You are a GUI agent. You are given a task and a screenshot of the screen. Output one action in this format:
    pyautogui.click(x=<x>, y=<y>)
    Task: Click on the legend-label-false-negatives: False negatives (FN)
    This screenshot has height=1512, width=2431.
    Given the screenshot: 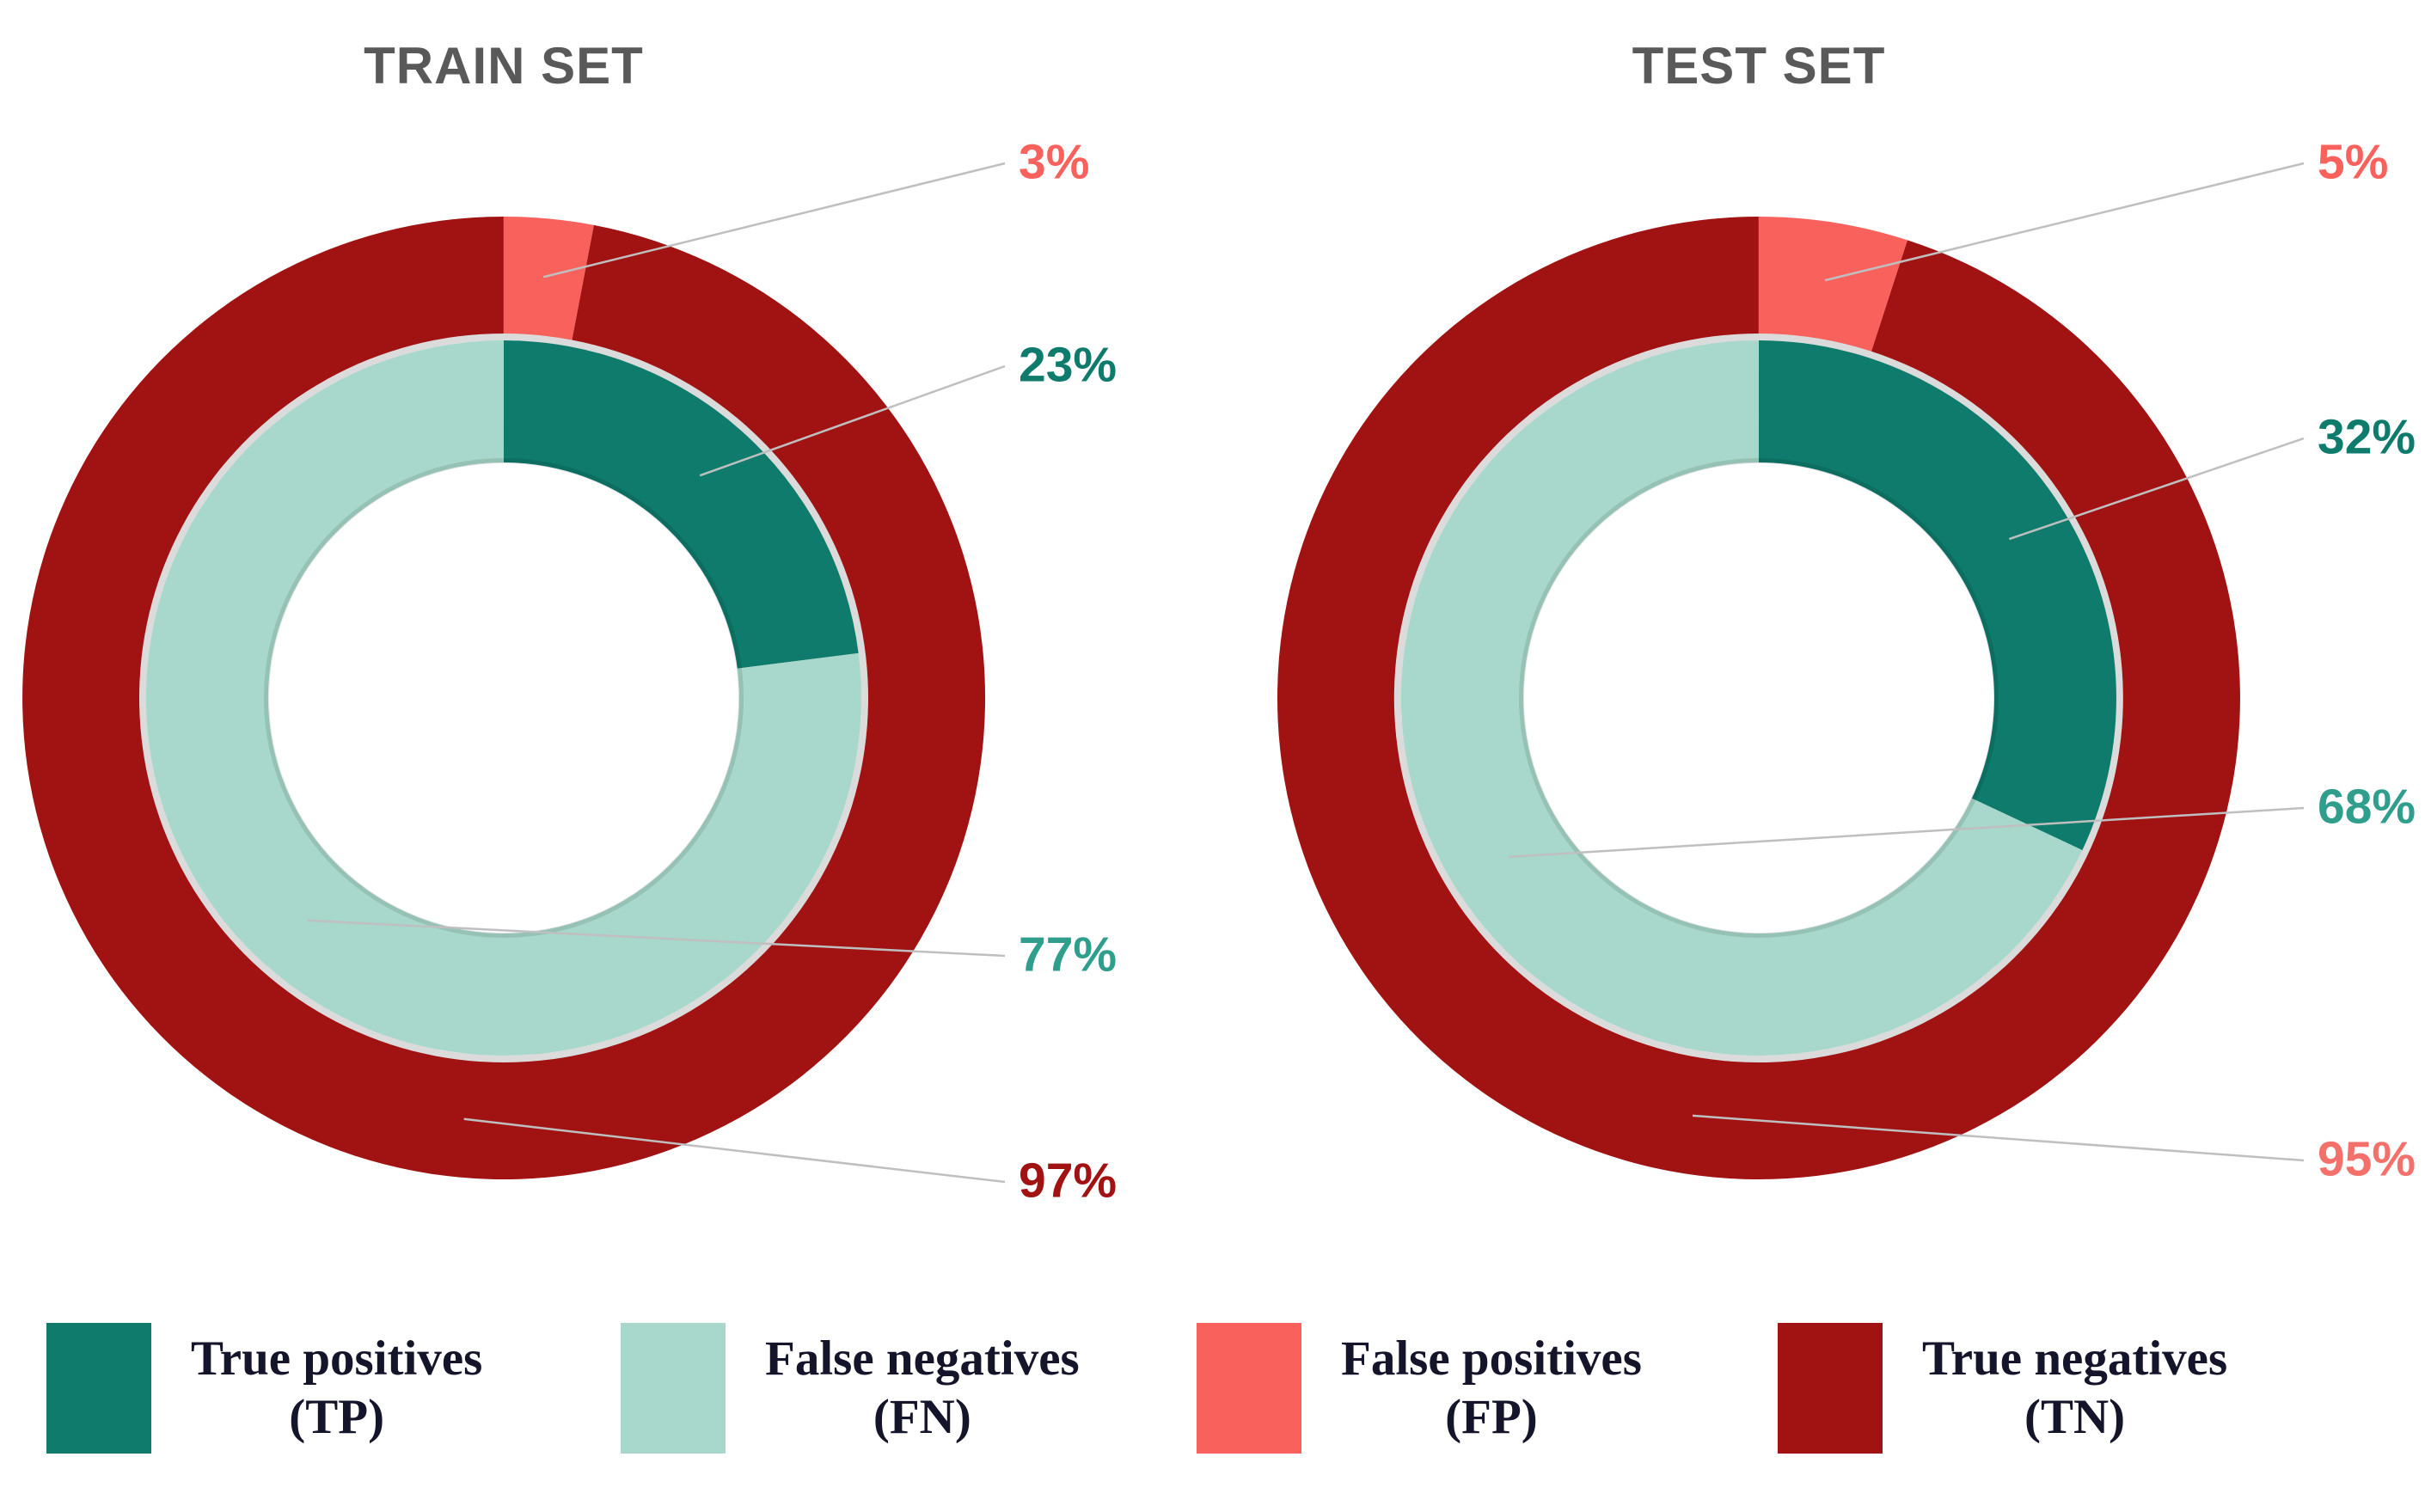 What is the action you would take?
    pyautogui.click(x=923, y=1389)
    